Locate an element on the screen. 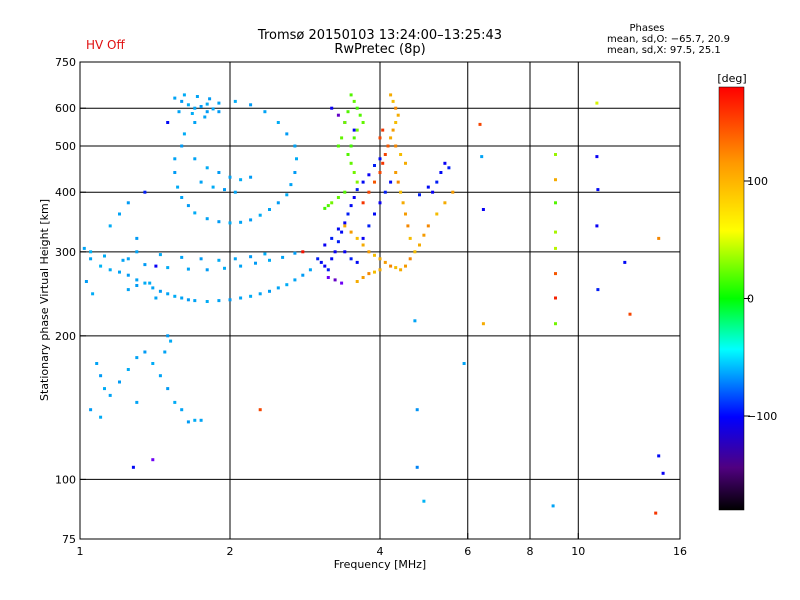 This screenshot has width=800, height=600. y-tick-label: 600 is located at coordinates (65, 108).